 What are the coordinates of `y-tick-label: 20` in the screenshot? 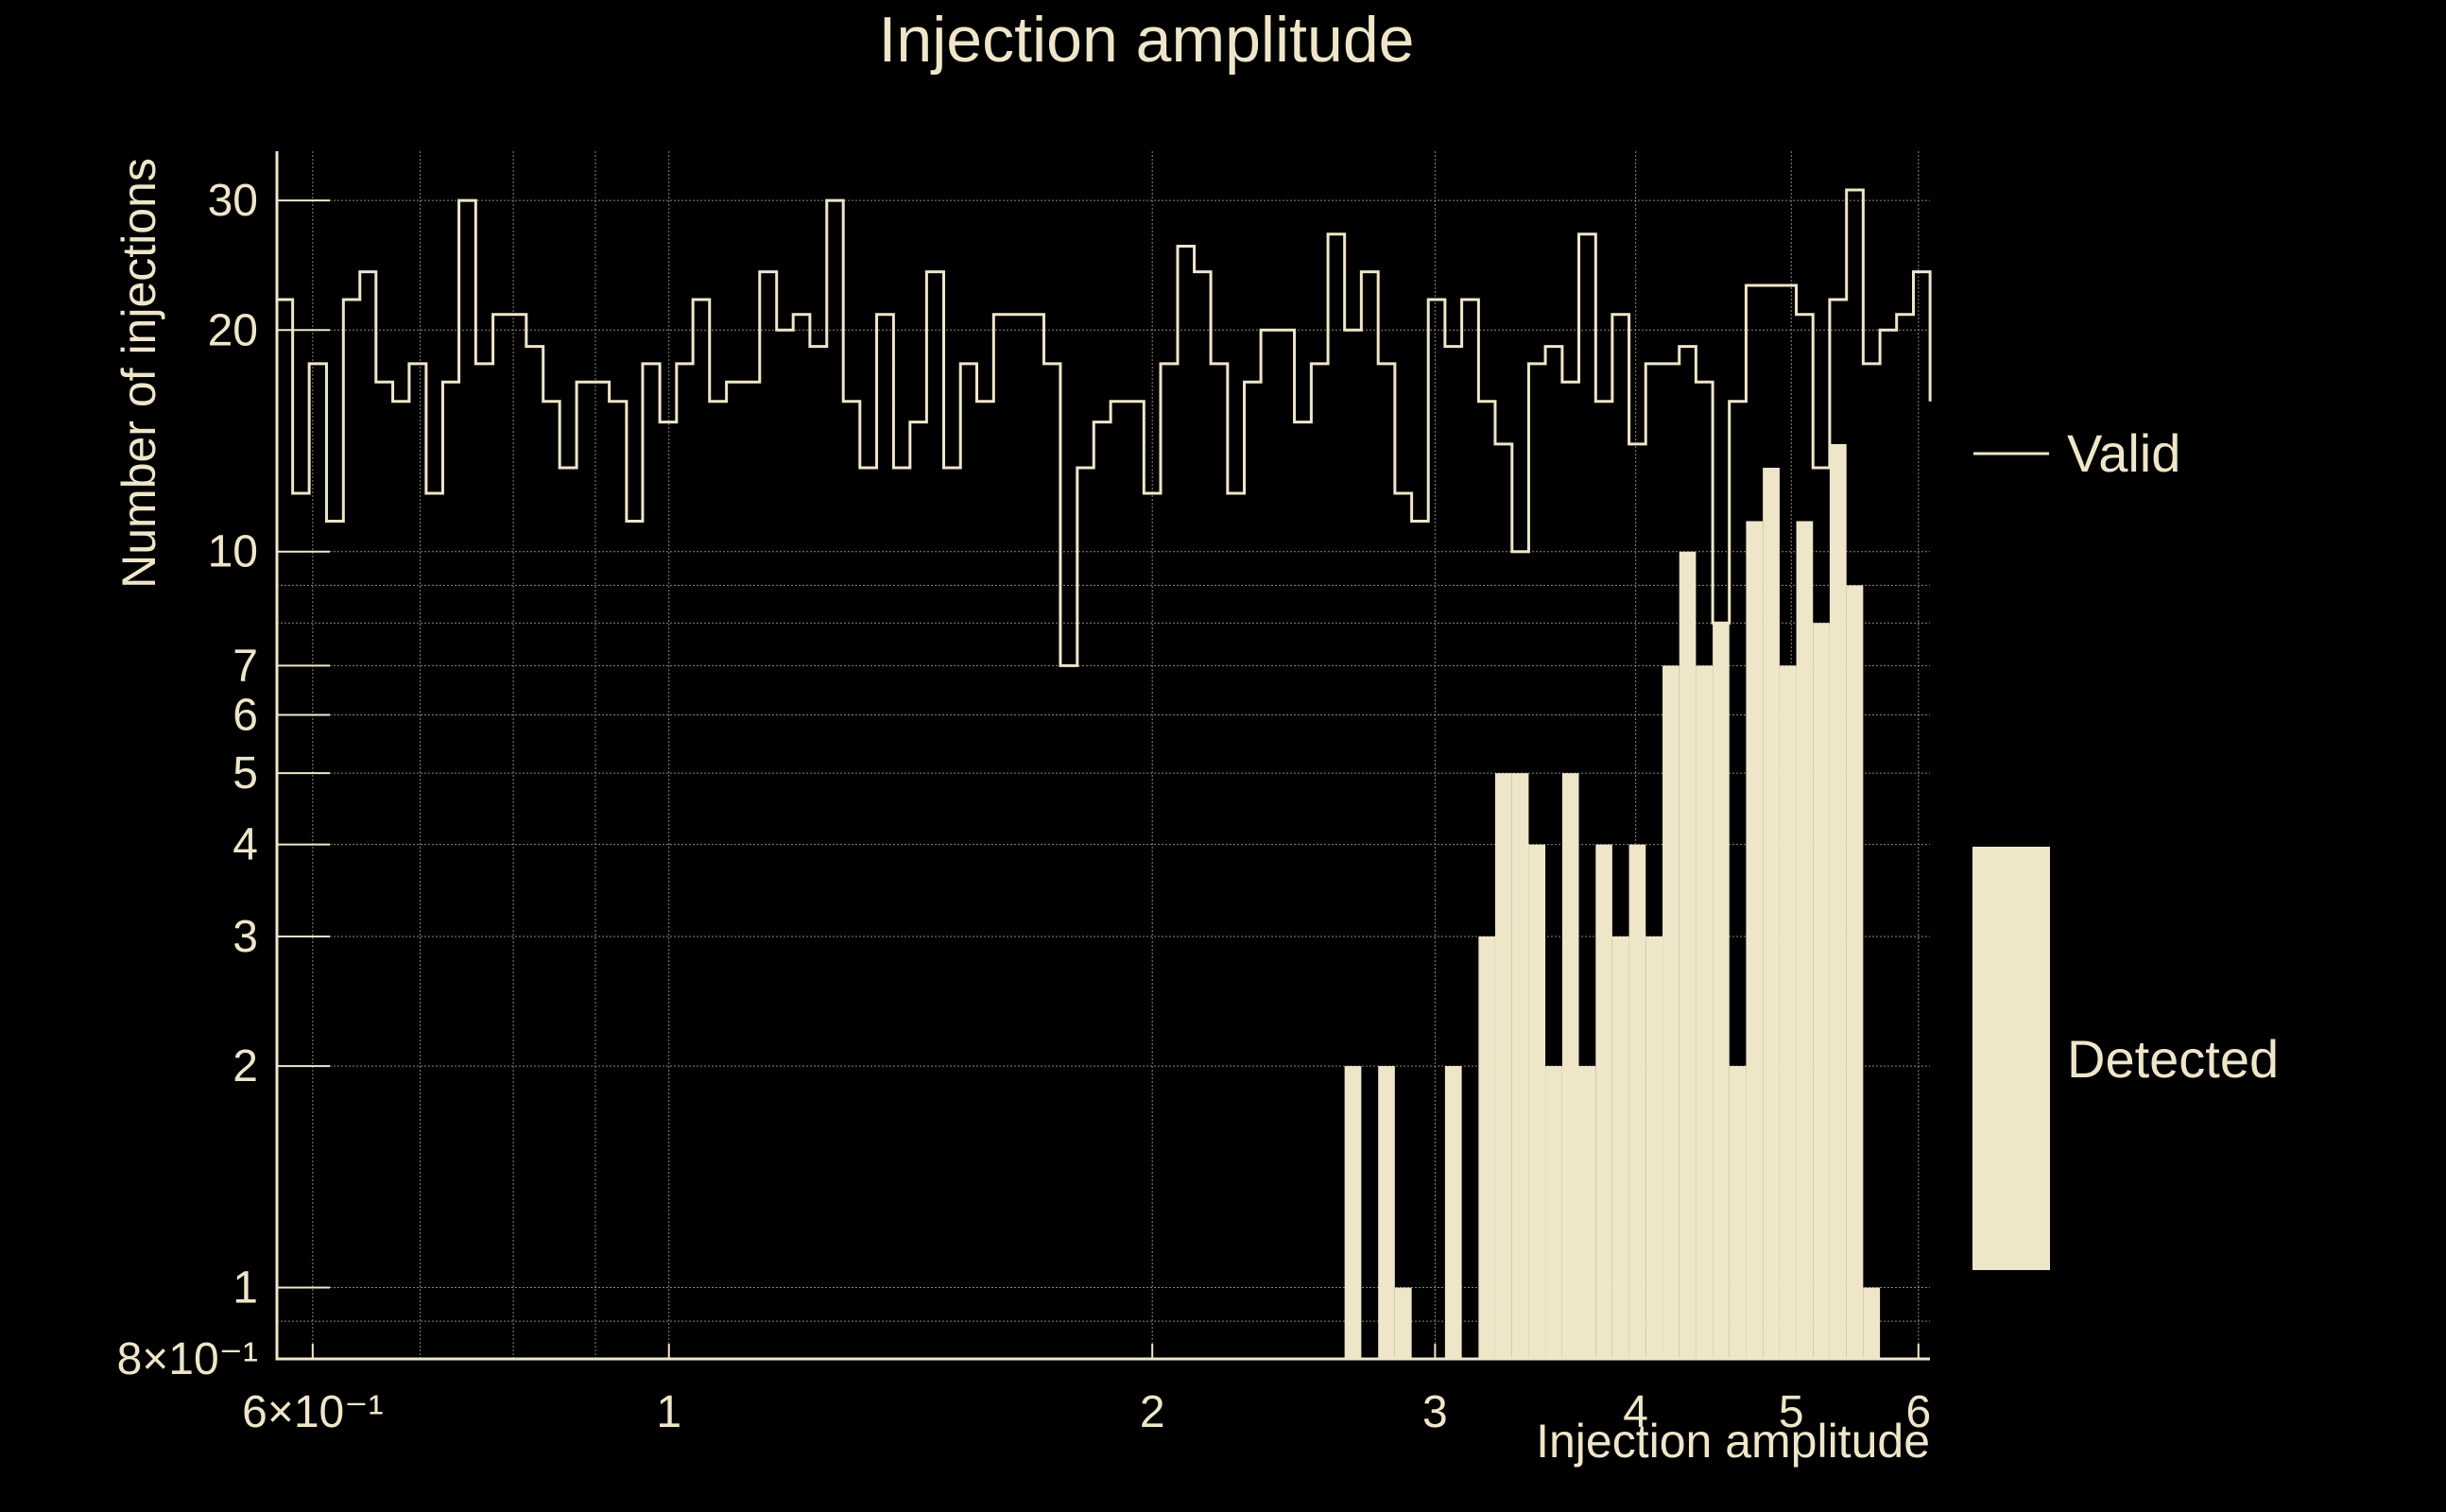 It's located at (233, 330).